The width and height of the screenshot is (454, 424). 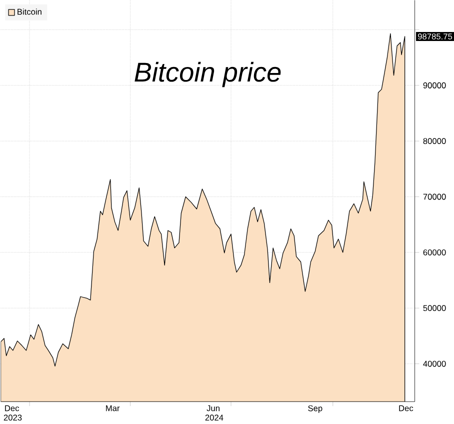 What do you see at coordinates (406, 408) in the screenshot?
I see `x-tick-label: Dec` at bounding box center [406, 408].